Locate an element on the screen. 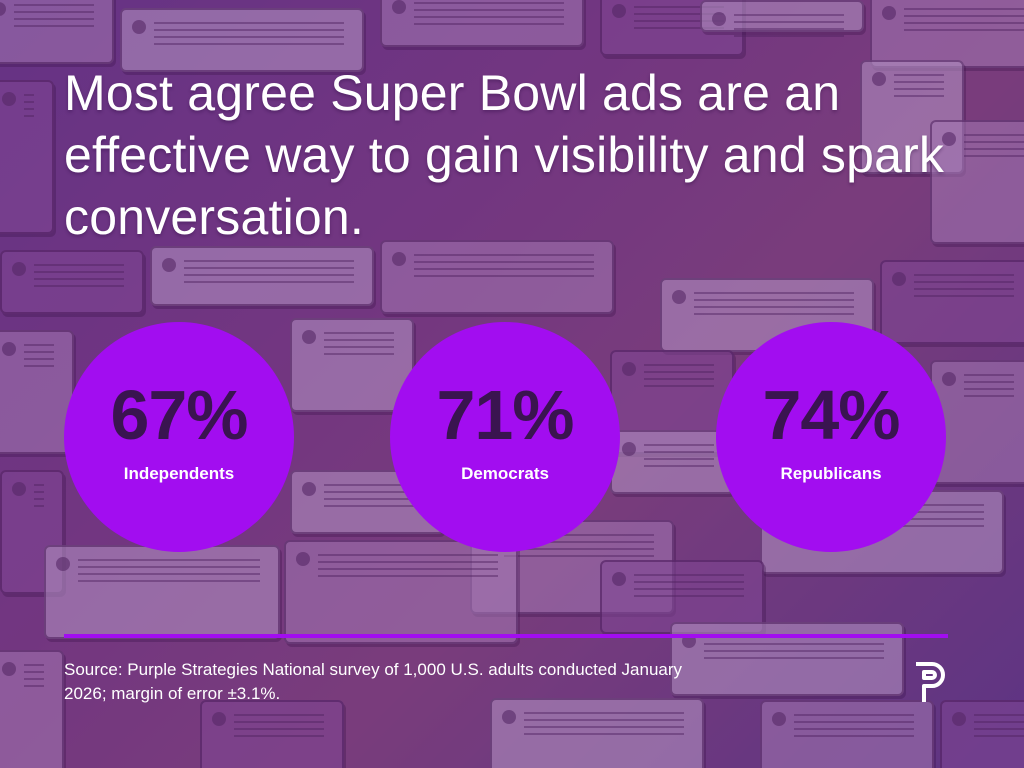 The image size is (1024, 768). stat-bubble-democrats: 71% Democrats is located at coordinates (505, 437).